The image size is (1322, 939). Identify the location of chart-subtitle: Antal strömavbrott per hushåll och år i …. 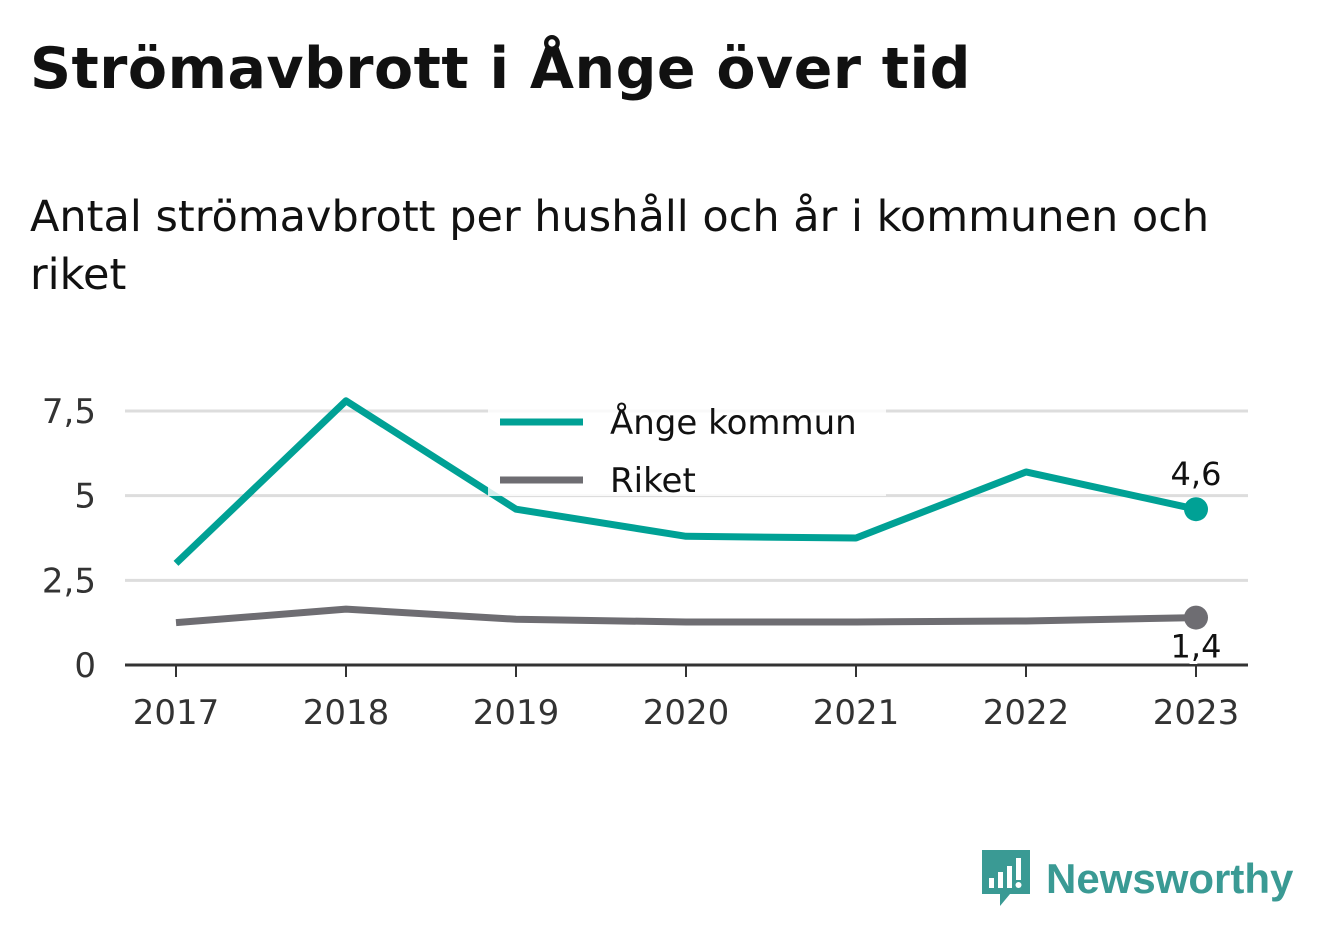
(620, 246).